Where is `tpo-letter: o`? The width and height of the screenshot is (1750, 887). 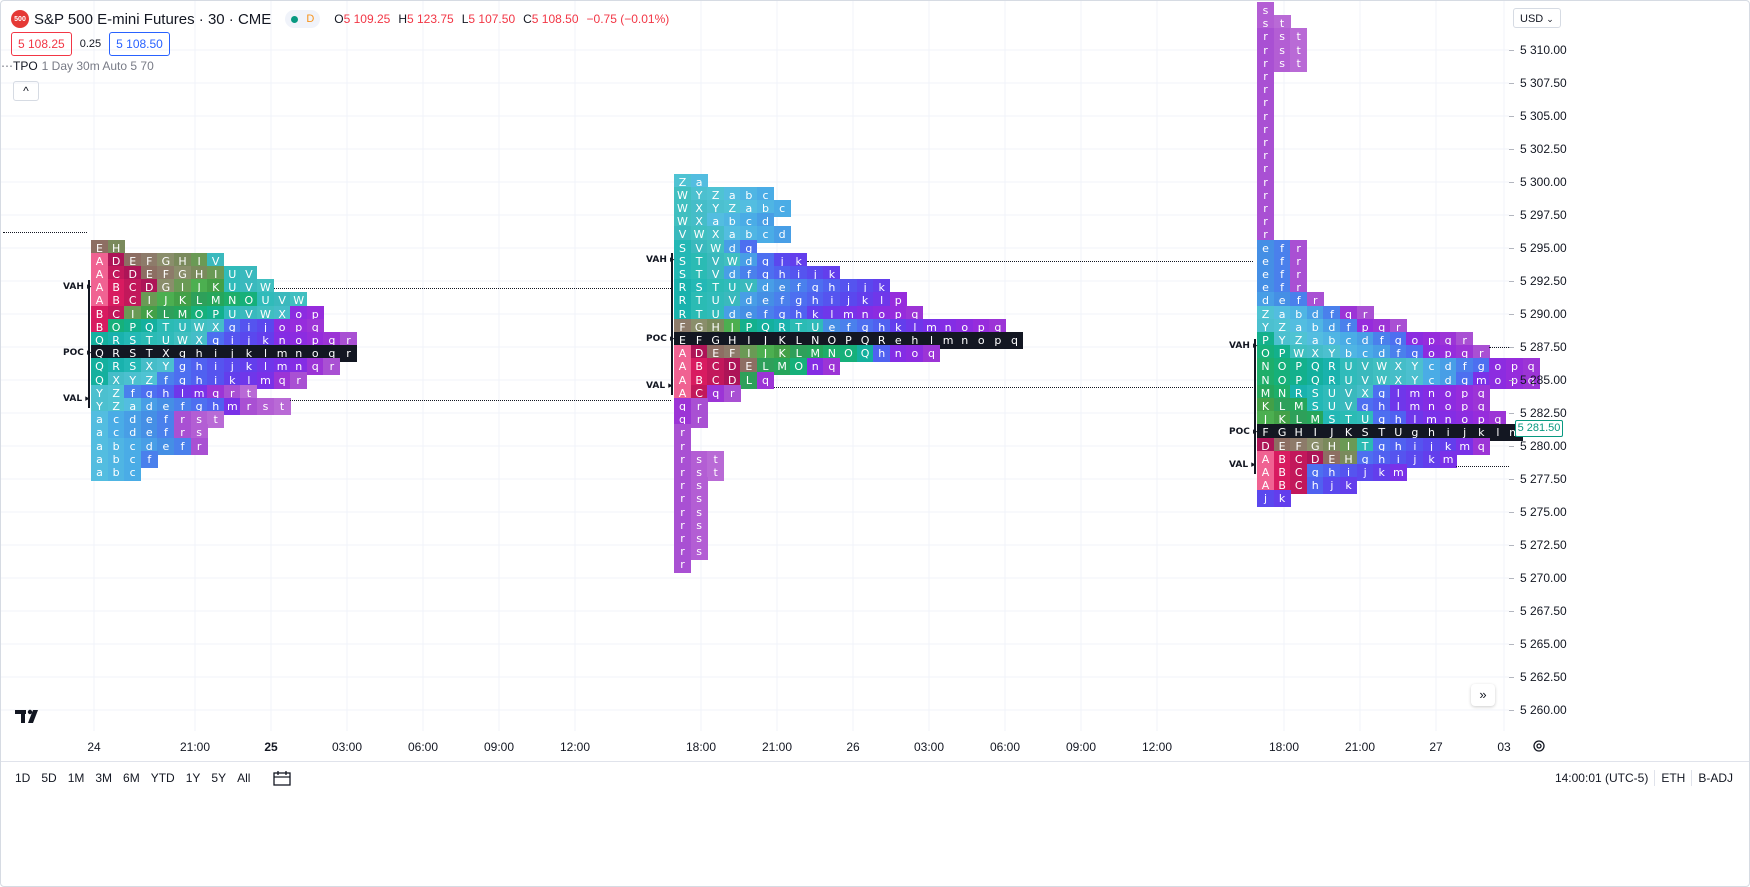 tpo-letter: o is located at coordinates (1498, 367).